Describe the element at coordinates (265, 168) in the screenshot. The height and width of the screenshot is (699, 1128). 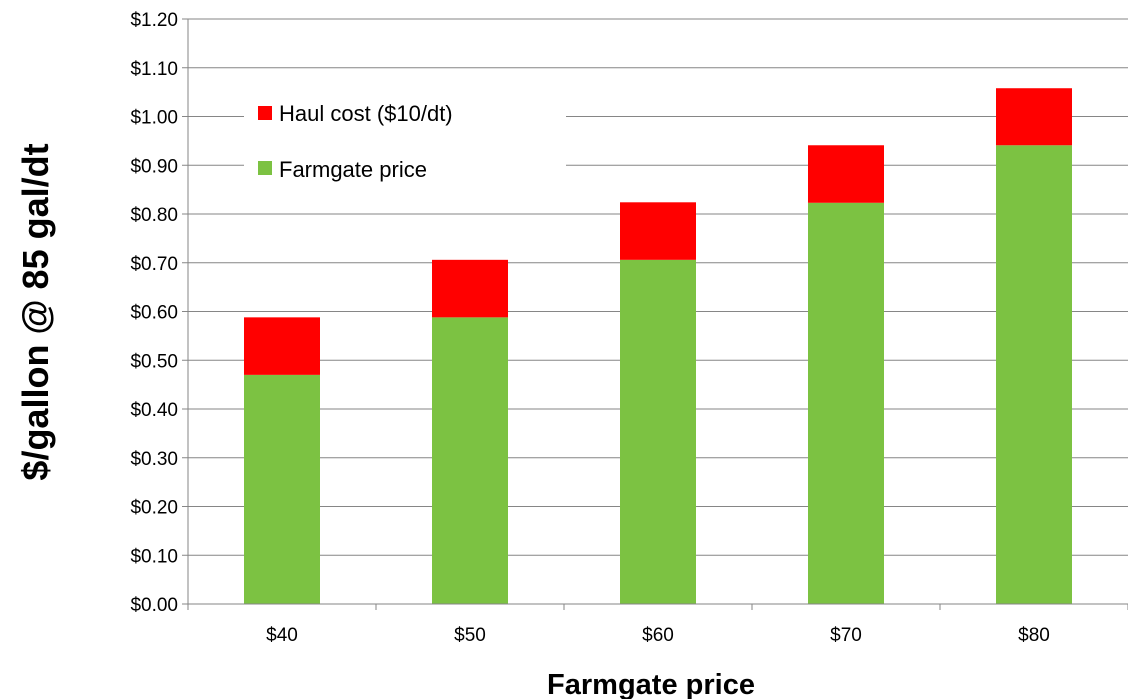
I see `legend-swatch-farmgate-price` at that location.